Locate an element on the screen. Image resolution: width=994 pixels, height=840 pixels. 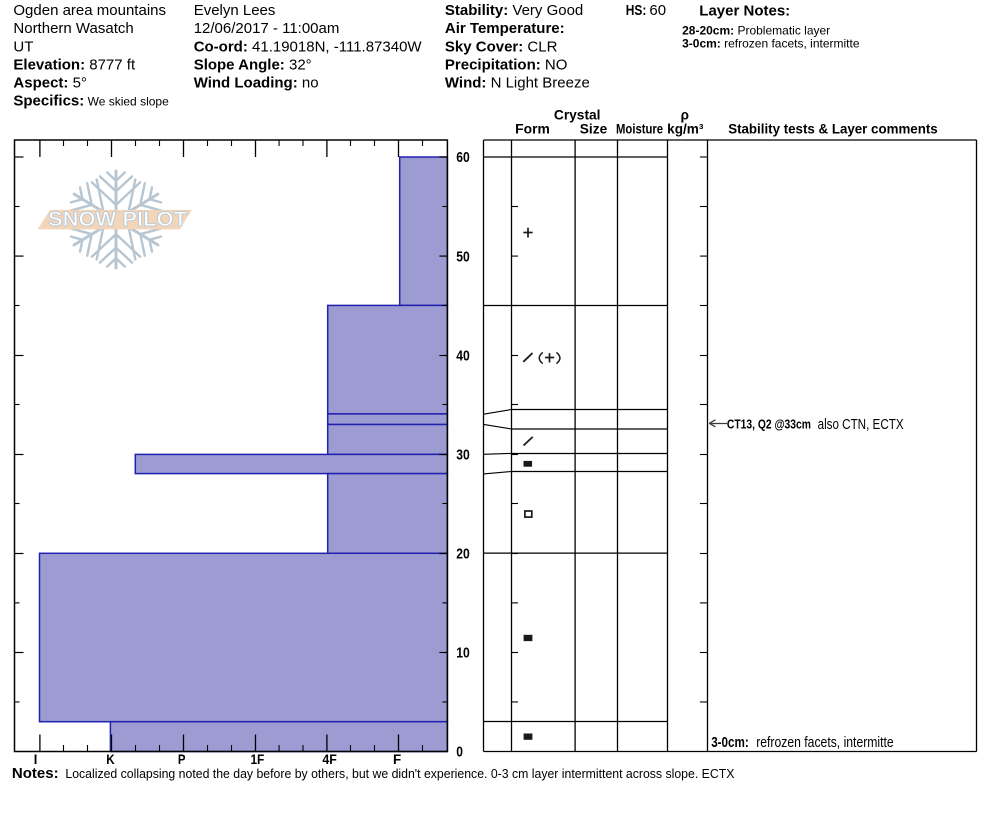
svg-text: 1F is located at coordinates (257, 759).